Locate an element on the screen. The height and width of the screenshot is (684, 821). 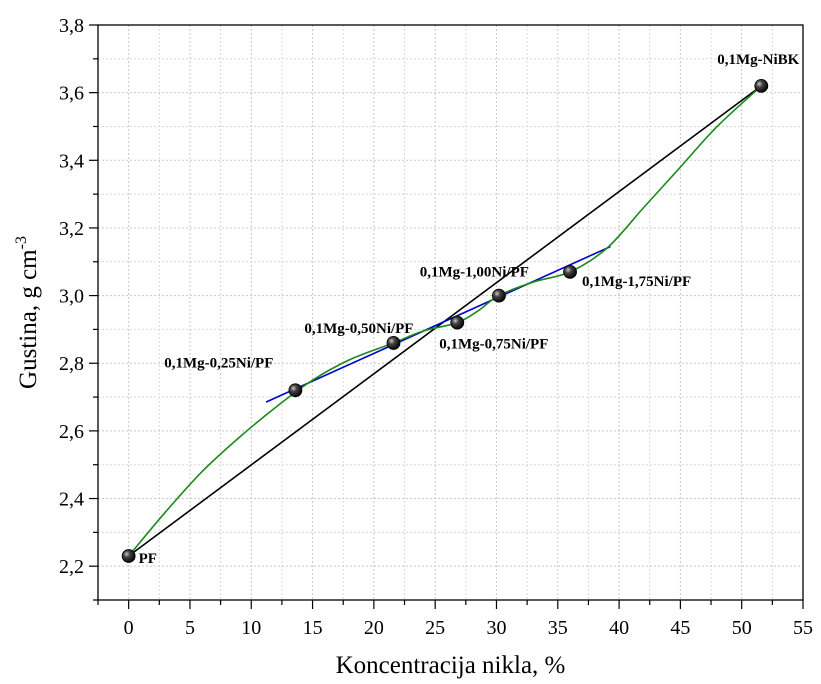
y-axis-title-superscript: -3 is located at coordinates (21, 242).